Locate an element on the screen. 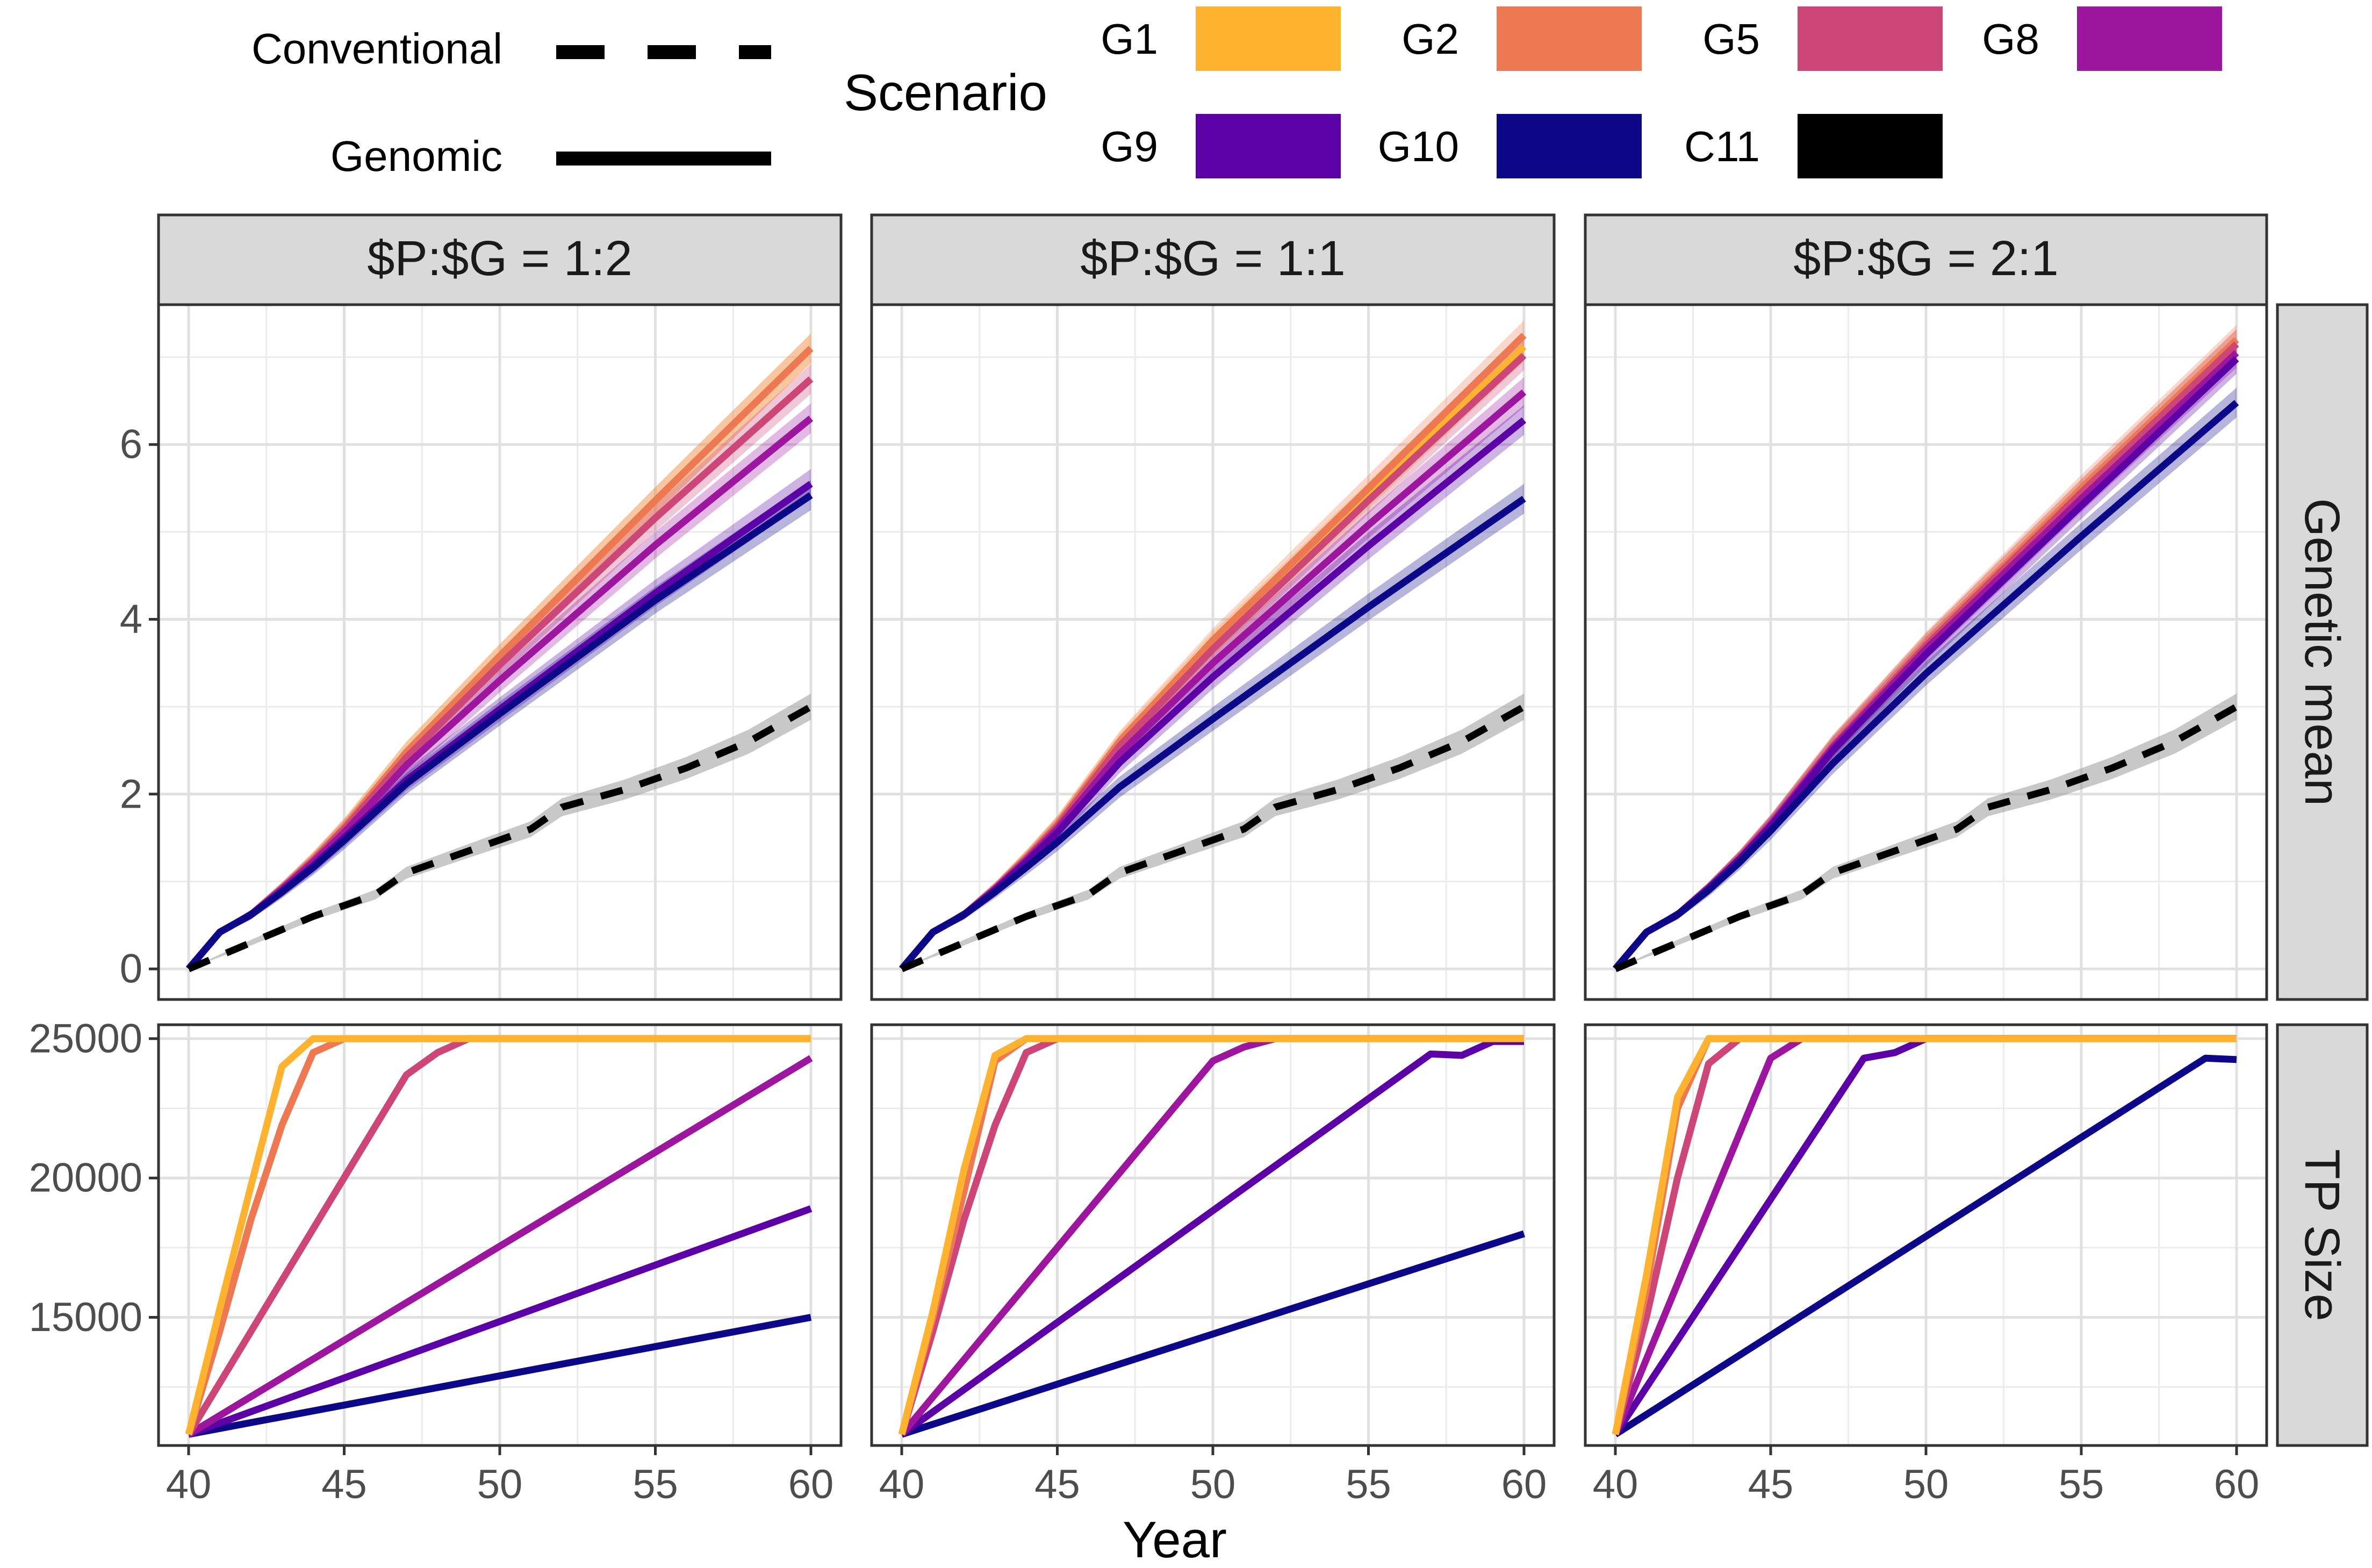 This screenshot has width=2372, height=1568. series-line-g8 is located at coordinates (500, 1246).